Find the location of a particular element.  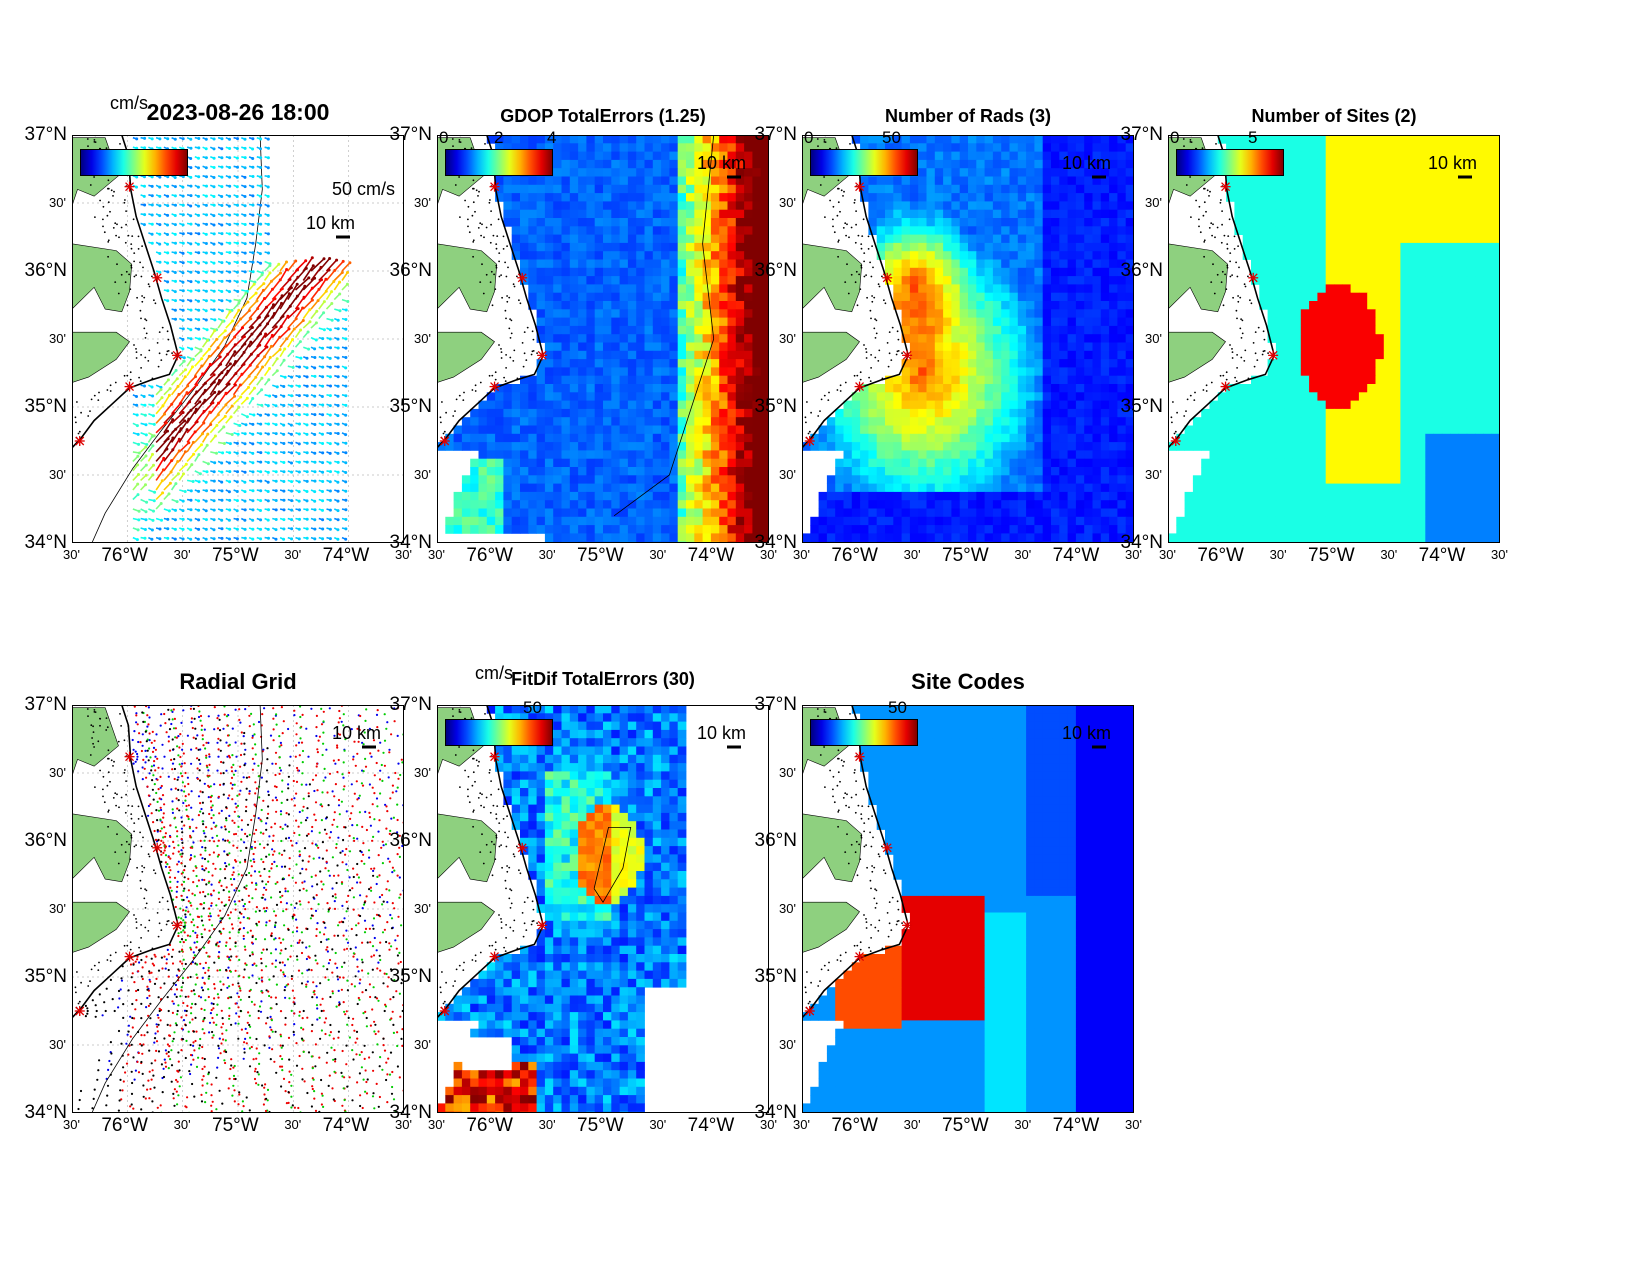

colorbar-tick: 50 is located at coordinates (891, 137).